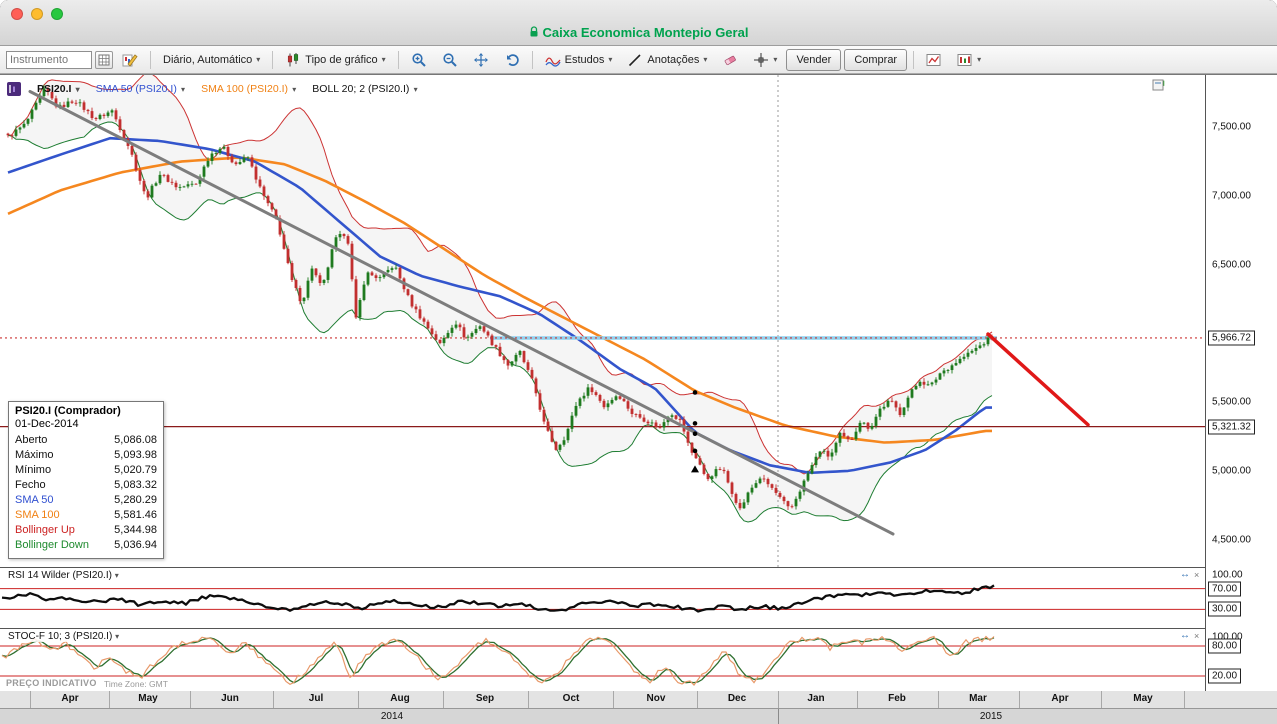 The height and width of the screenshot is (724, 1277). Describe the element at coordinates (135, 440) in the screenshot. I see `tooltip-row-value: 5,086.08` at that location.